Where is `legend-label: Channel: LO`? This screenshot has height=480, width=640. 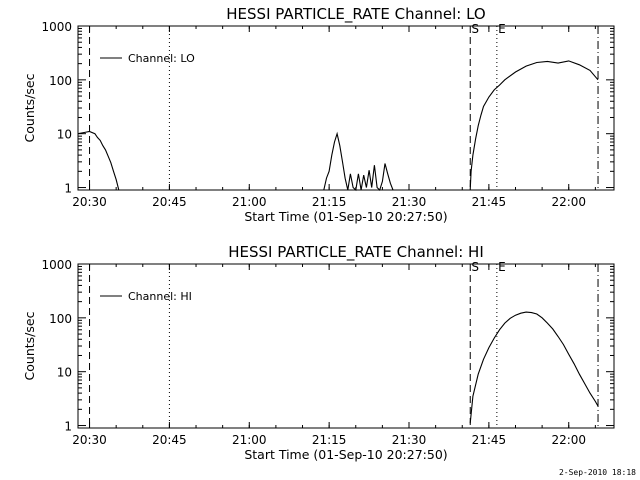 legend-label: Channel: LO is located at coordinates (161, 58).